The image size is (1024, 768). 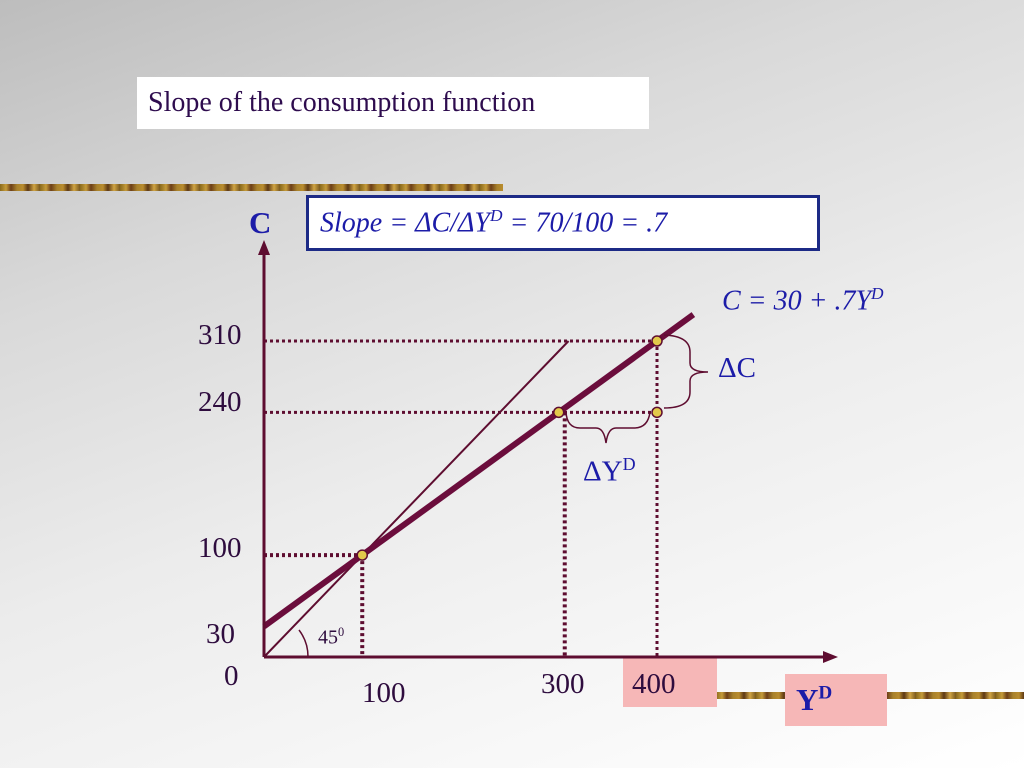 I want to click on slide-title-text: Slope of the consumption function, so click(x=342, y=102).